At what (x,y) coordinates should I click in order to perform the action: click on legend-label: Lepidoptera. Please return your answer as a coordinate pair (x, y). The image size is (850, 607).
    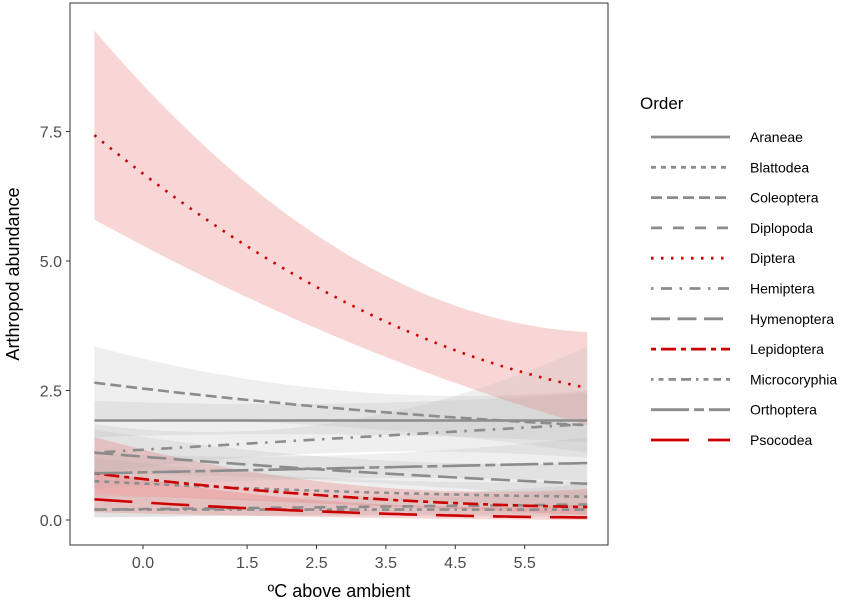
    Looking at the image, I should click on (787, 349).